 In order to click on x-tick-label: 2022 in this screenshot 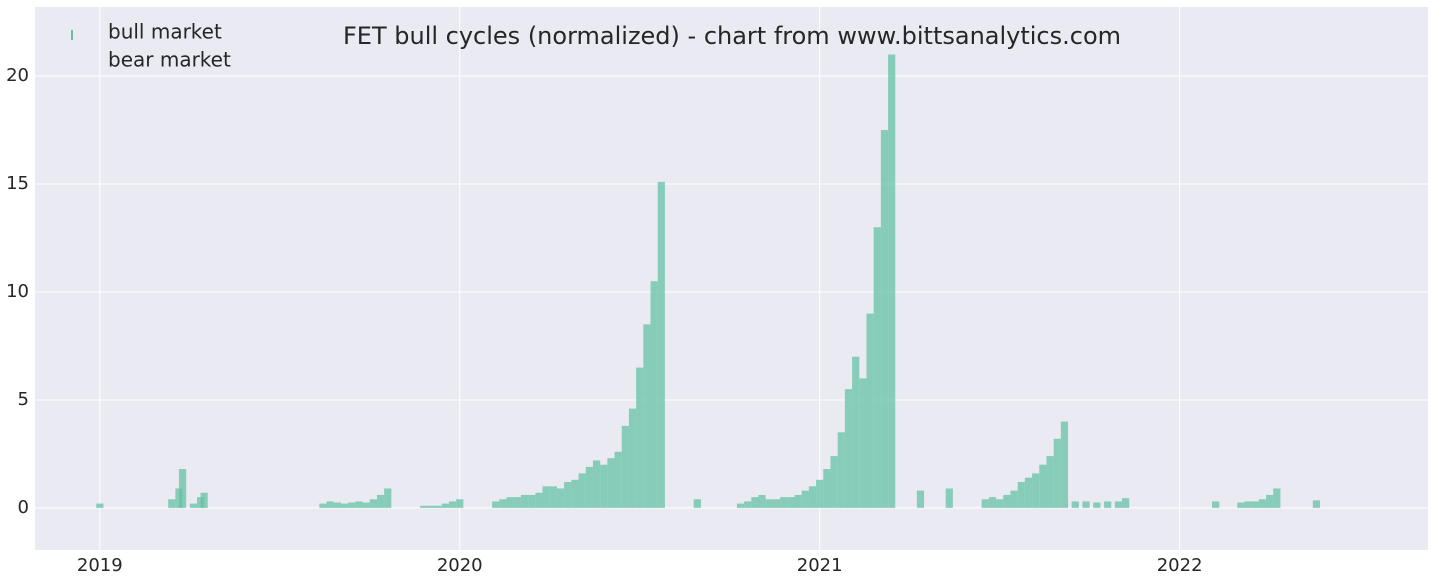, I will do `click(1180, 565)`.